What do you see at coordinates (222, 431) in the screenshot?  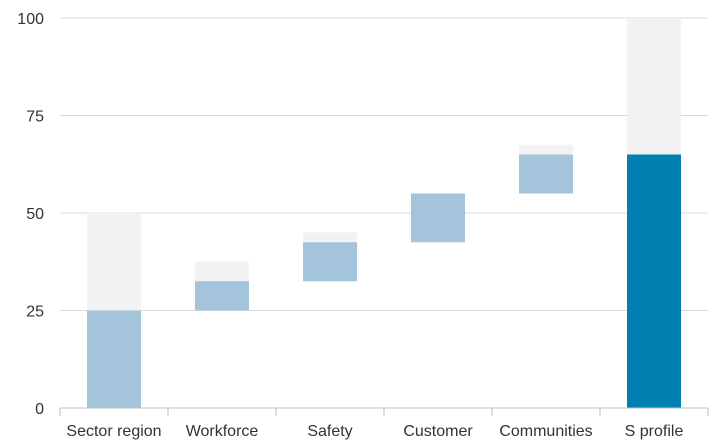 I see `x-category-label: Workforce` at bounding box center [222, 431].